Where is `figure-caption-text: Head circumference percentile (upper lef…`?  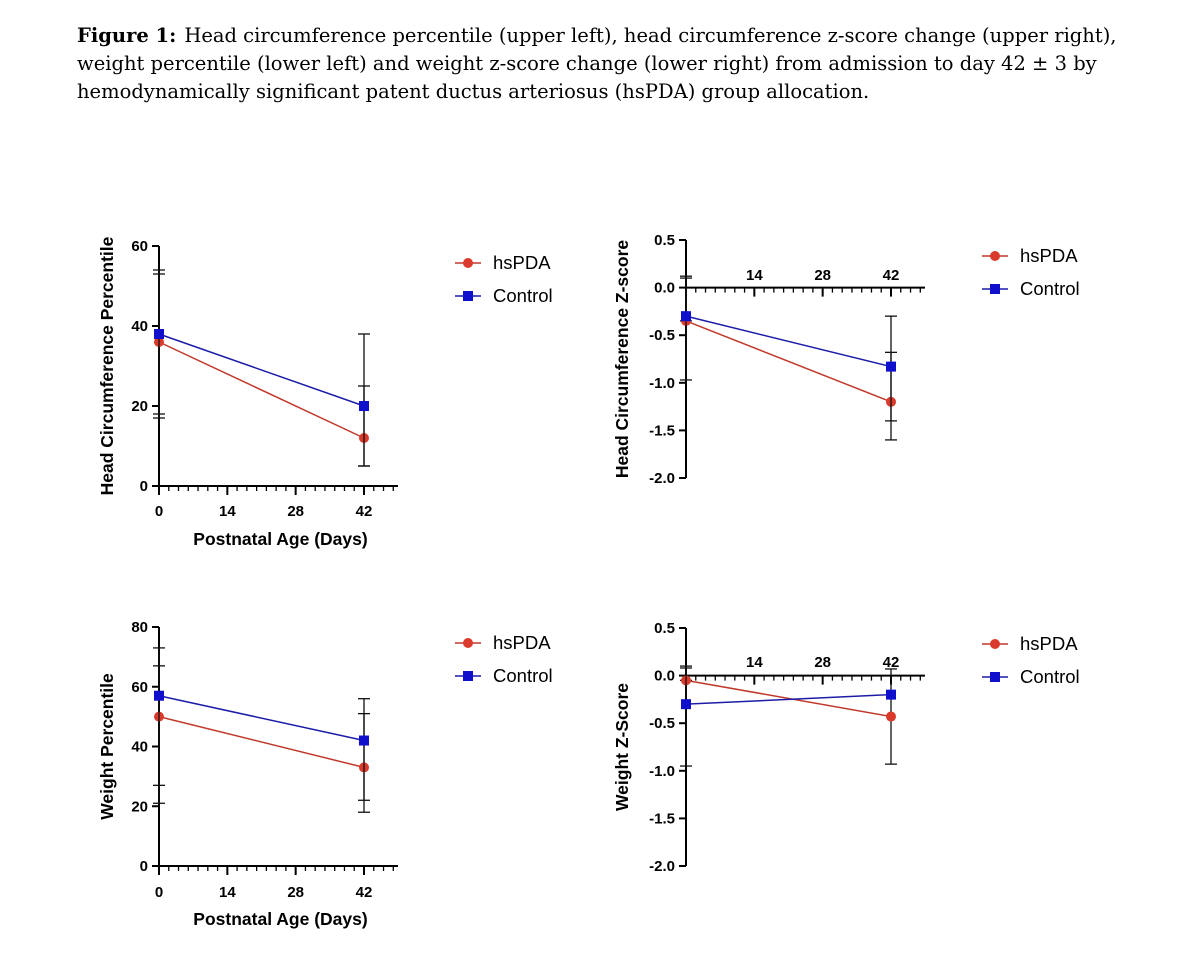
figure-caption-text: Head circumference percentile (upper lef… is located at coordinates (597, 63).